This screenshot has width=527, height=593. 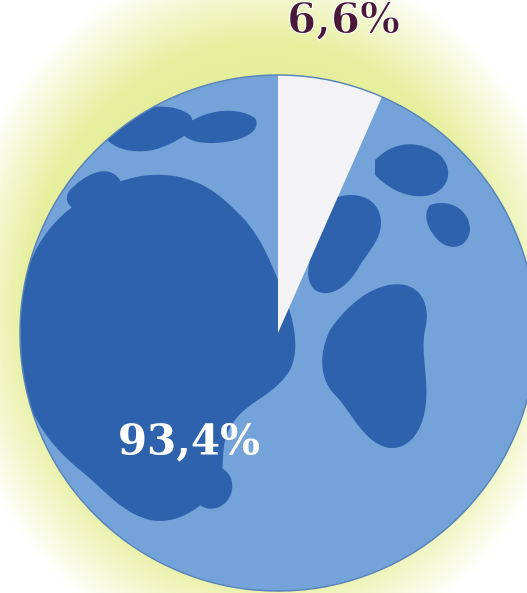 What do you see at coordinates (330, 204) in the screenshot?
I see `pie-slice` at bounding box center [330, 204].